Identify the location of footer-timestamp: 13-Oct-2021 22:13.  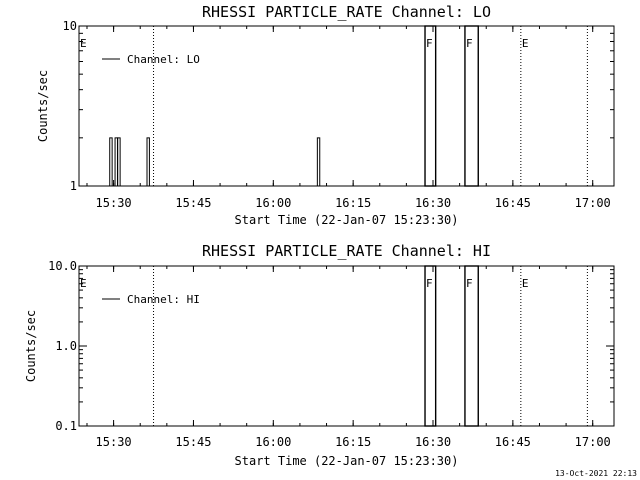
(596, 473).